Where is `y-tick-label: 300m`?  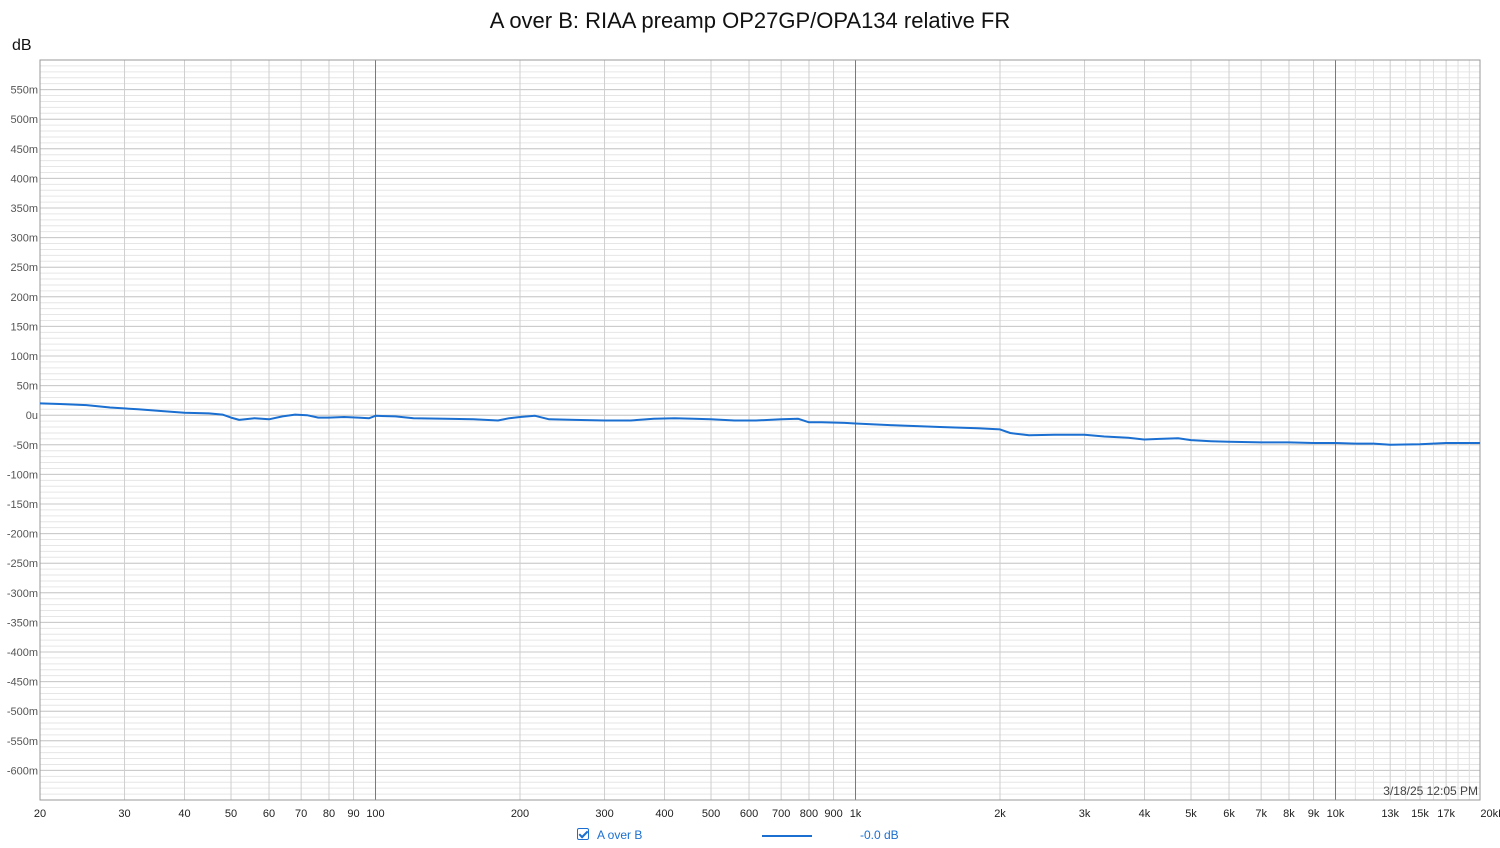
y-tick-label: 300m is located at coordinates (24, 239).